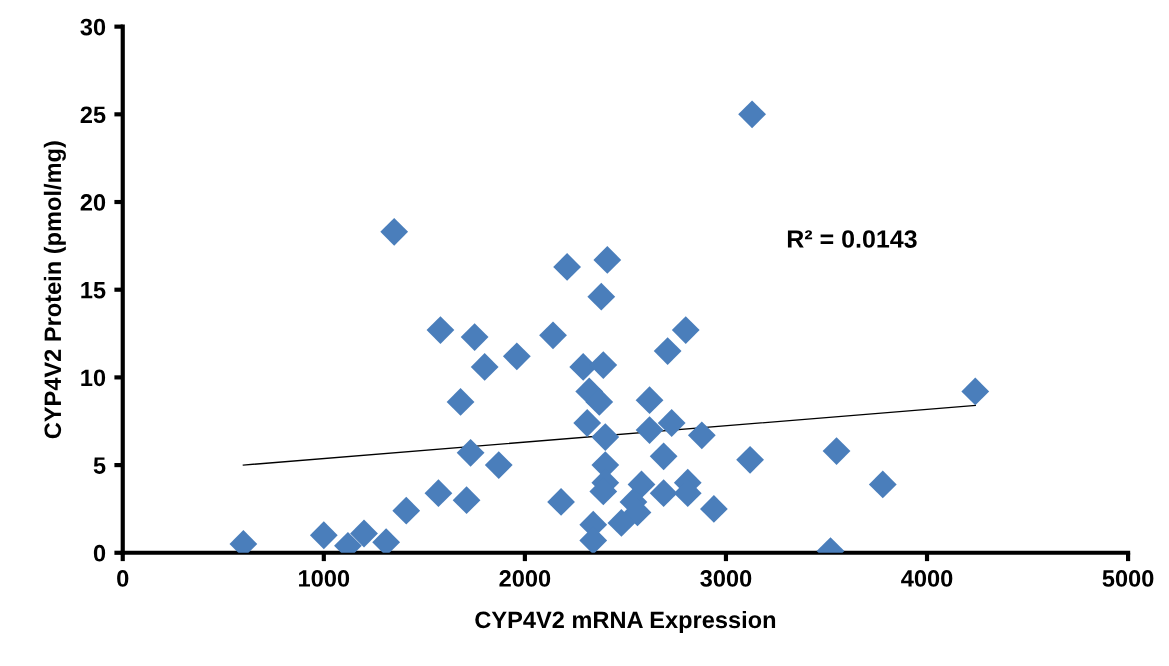 Image resolution: width=1169 pixels, height=666 pixels. What do you see at coordinates (525, 578) in the screenshot?
I see `x-tick-label: 2000` at bounding box center [525, 578].